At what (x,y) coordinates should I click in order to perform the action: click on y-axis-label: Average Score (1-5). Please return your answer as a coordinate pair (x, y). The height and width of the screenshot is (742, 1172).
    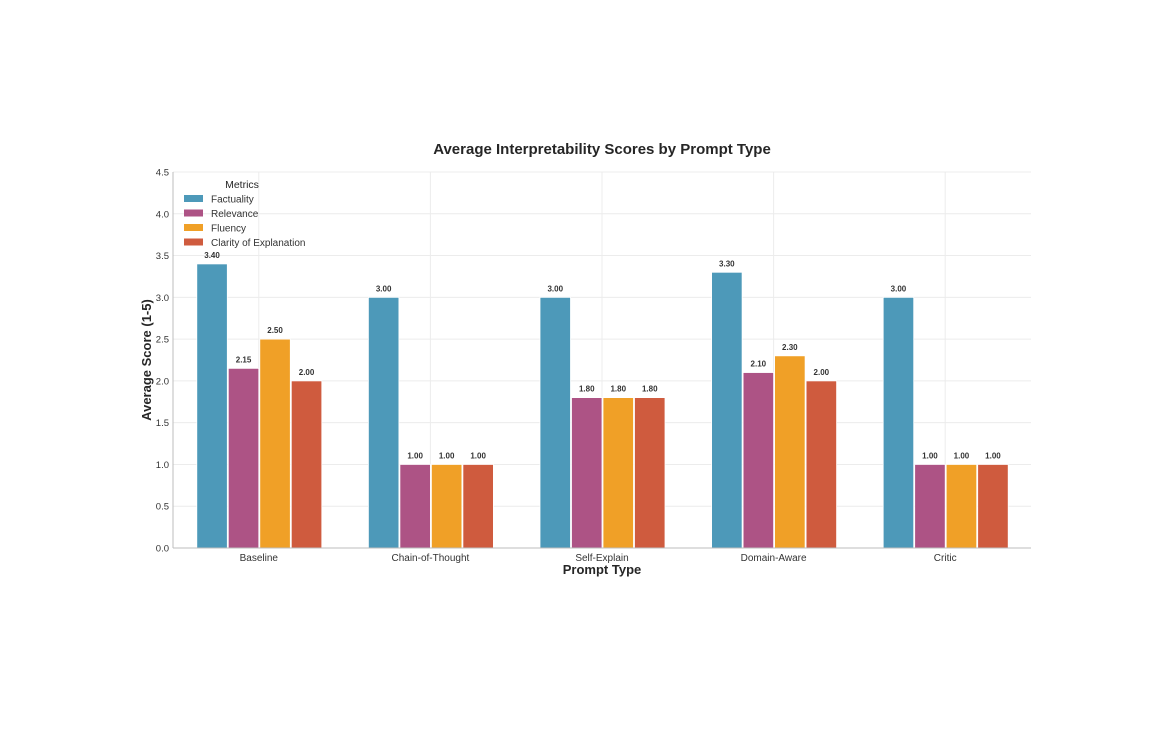
    Looking at the image, I should click on (146, 360).